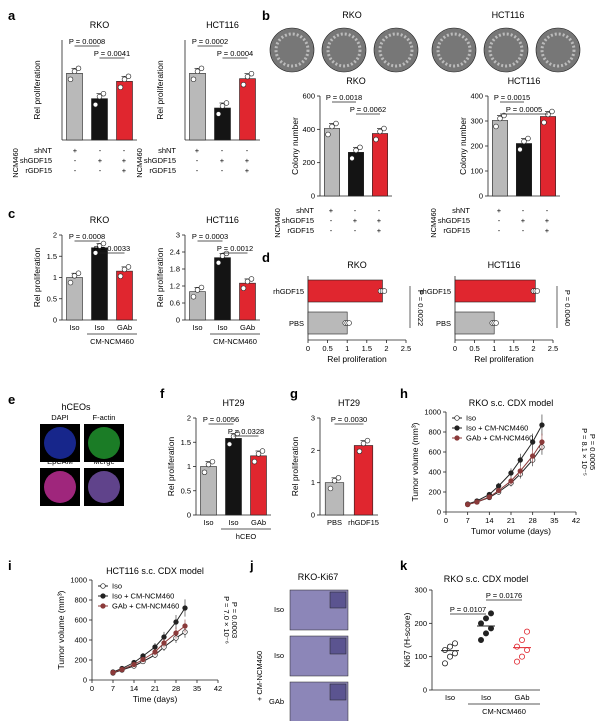 This screenshot has height=721, width=601. I want to click on p-value: P = 0.0040, so click(567, 308).